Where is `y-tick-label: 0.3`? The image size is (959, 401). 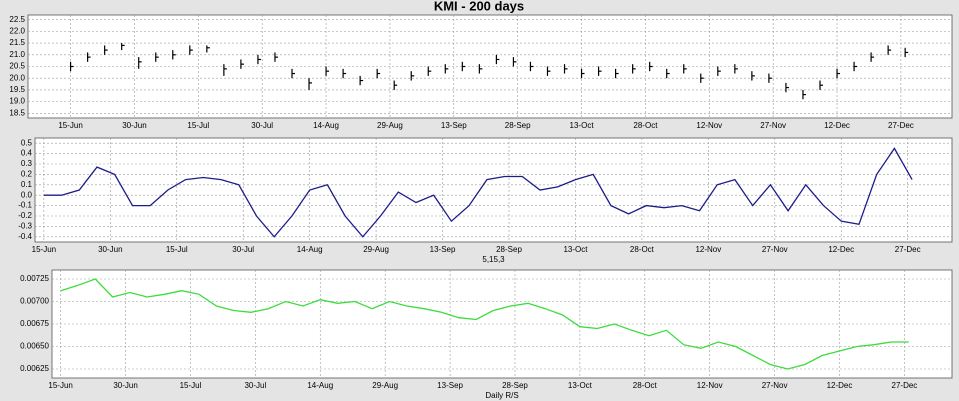 y-tick-label: 0.3 is located at coordinates (27, 163).